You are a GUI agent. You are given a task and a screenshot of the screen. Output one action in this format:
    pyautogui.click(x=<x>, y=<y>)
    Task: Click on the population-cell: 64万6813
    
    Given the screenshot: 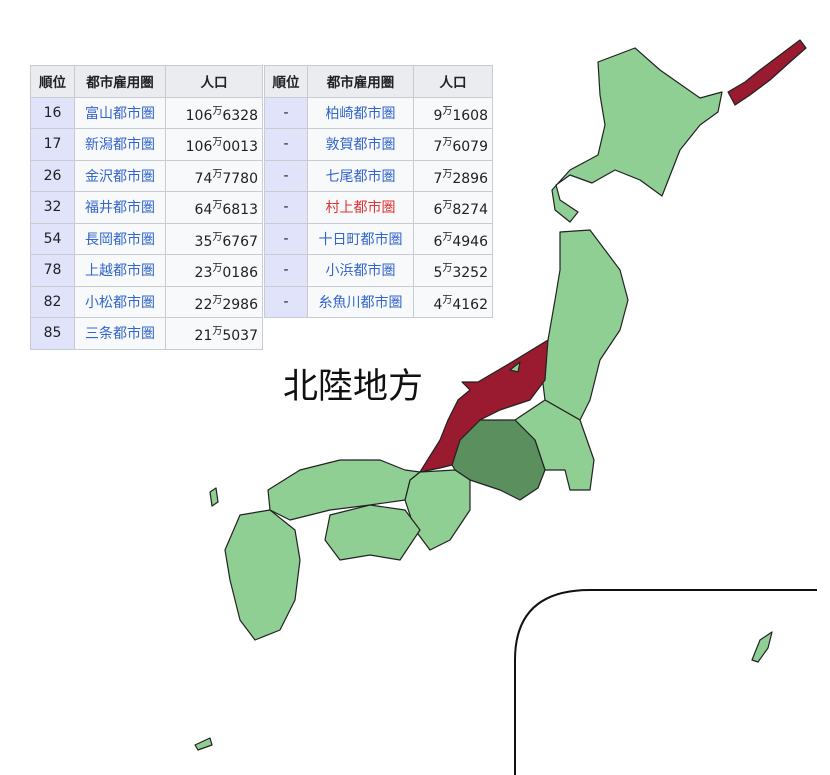 What is the action you would take?
    pyautogui.click(x=214, y=207)
    